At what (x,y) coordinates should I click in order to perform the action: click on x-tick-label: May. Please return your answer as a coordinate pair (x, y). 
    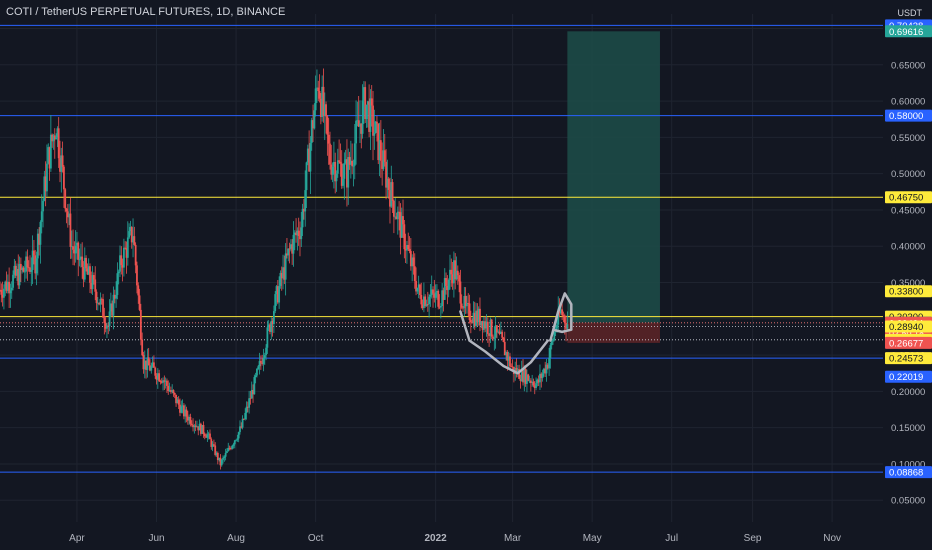
    Looking at the image, I should click on (592, 538).